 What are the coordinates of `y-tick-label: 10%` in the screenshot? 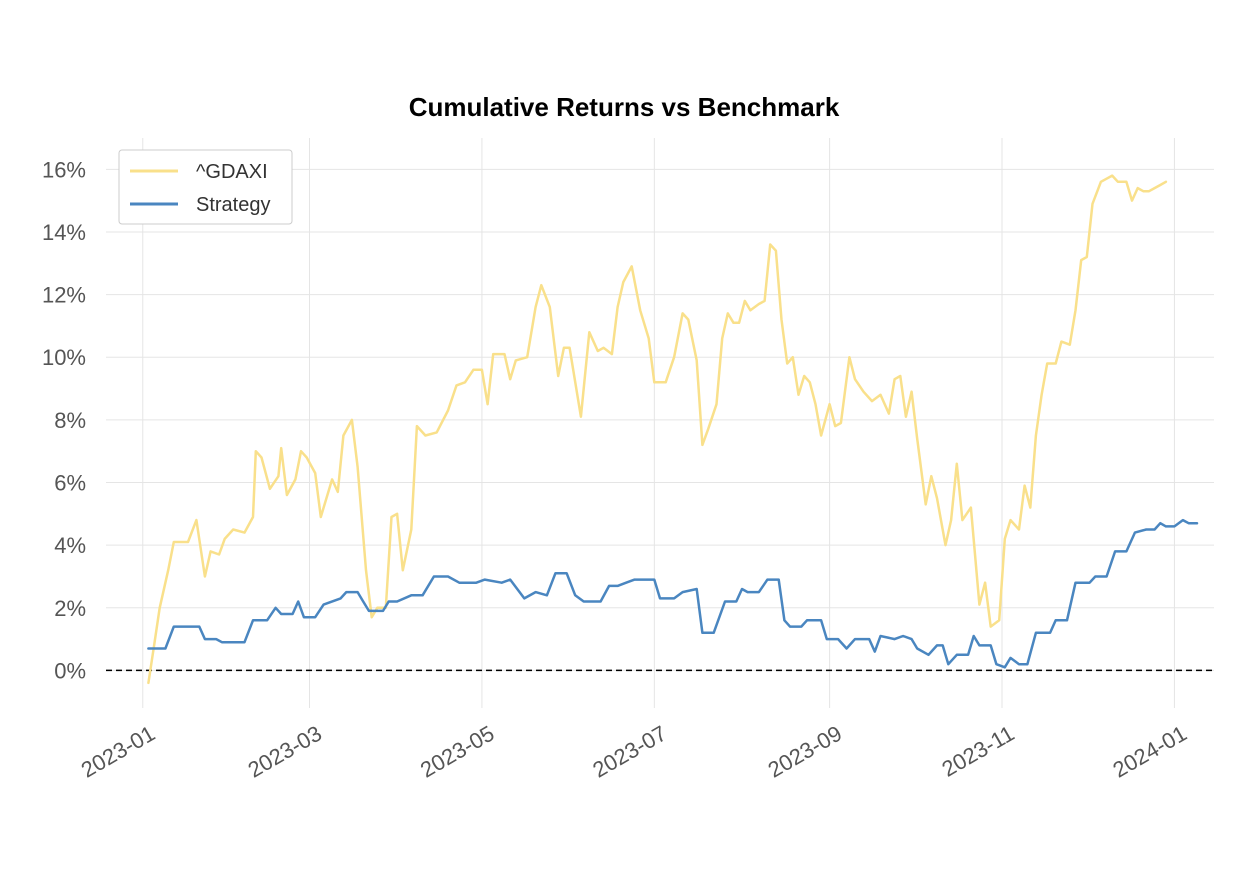 It's located at (64, 357).